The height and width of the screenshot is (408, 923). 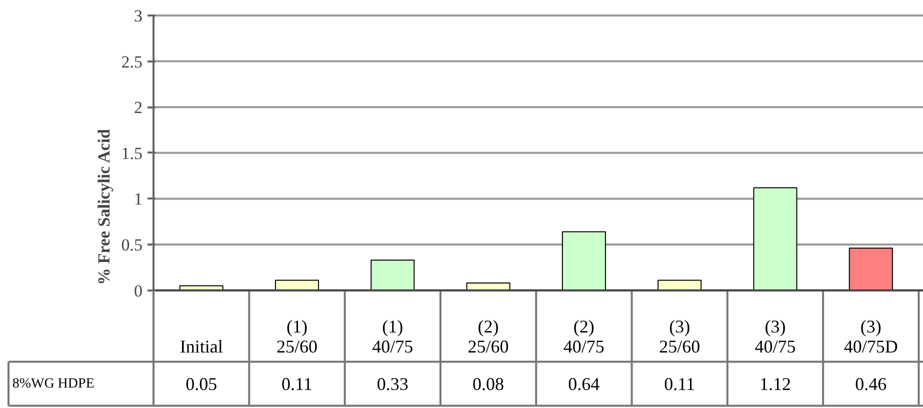 I want to click on y-tick-label: 0.5, so click(x=131, y=245).